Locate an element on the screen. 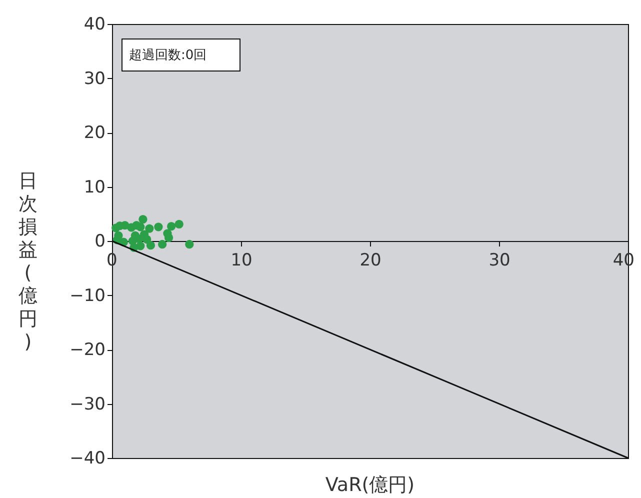 This screenshot has width=641, height=498. y-tick-label: 20 is located at coordinates (95, 133).